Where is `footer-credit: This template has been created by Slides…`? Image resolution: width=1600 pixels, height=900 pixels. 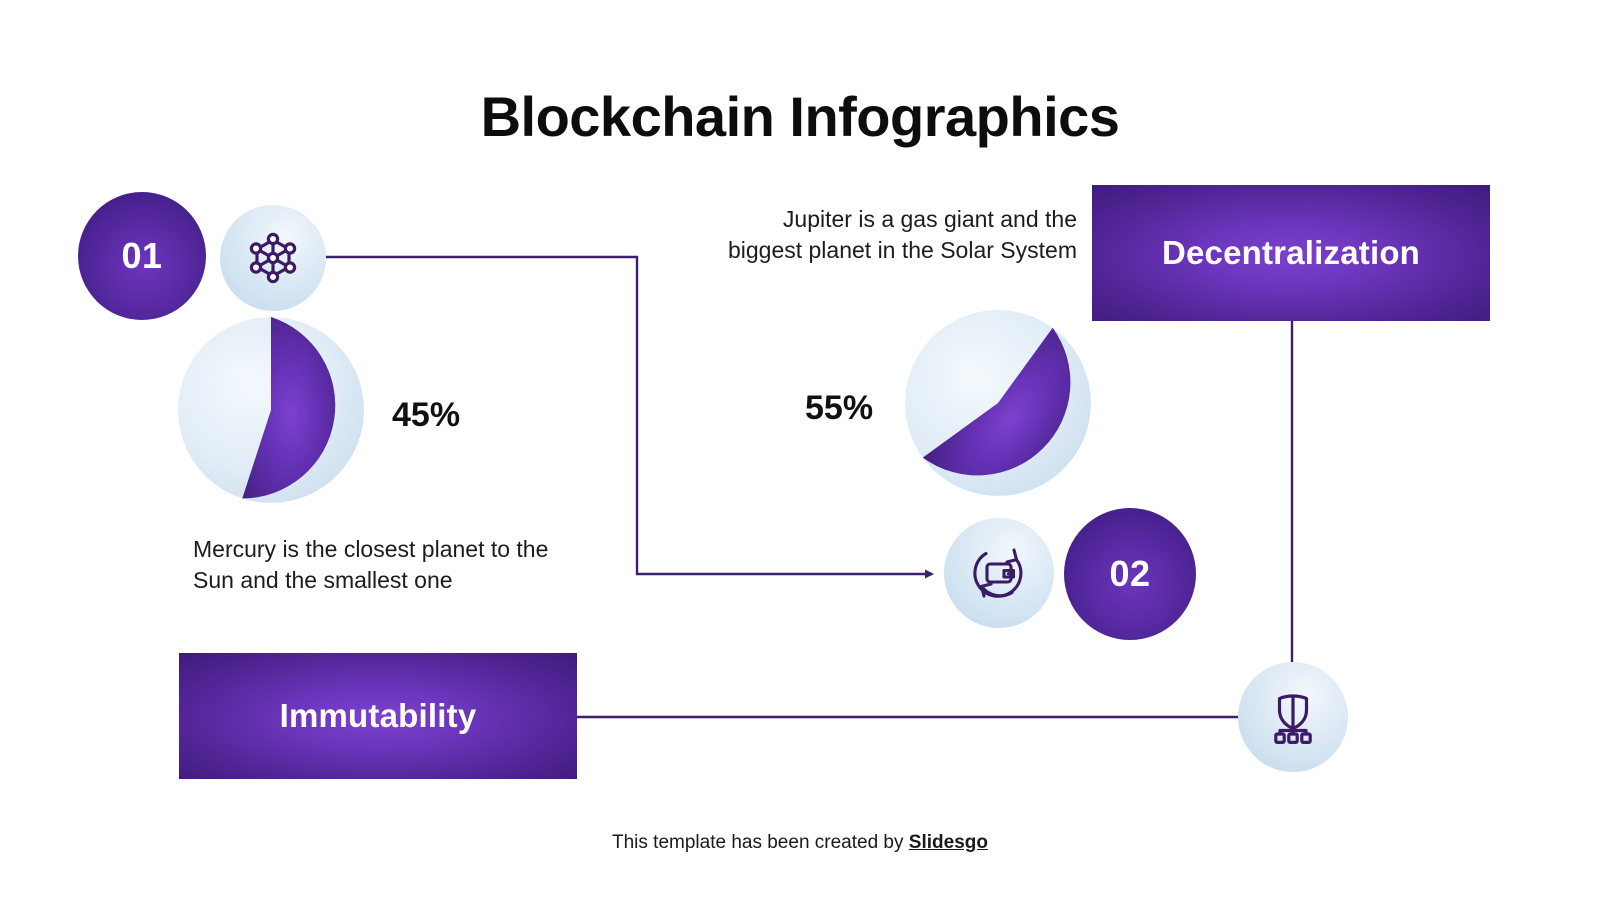
footer-credit: This template has been created by Slides… is located at coordinates (800, 843).